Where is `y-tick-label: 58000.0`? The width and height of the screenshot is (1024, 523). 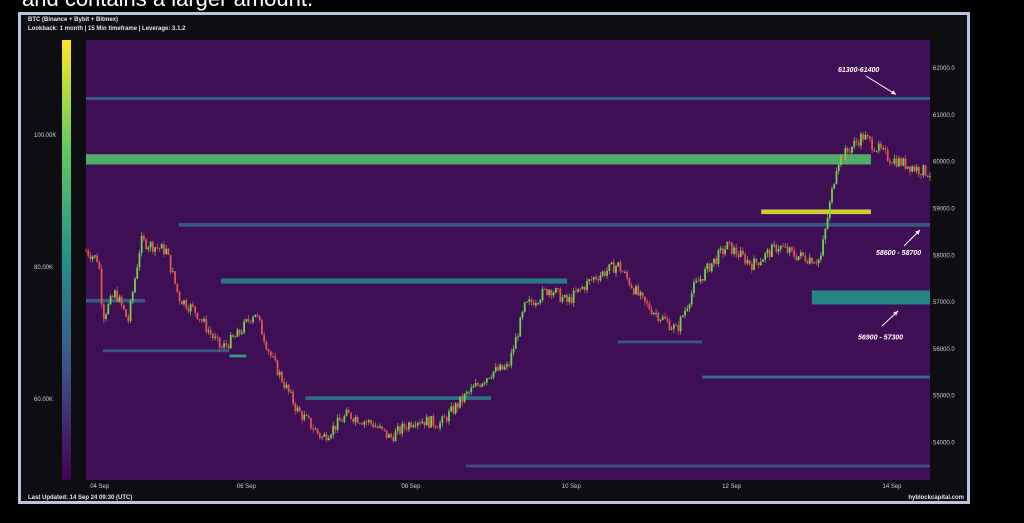 y-tick-label: 58000.0 is located at coordinates (944, 256).